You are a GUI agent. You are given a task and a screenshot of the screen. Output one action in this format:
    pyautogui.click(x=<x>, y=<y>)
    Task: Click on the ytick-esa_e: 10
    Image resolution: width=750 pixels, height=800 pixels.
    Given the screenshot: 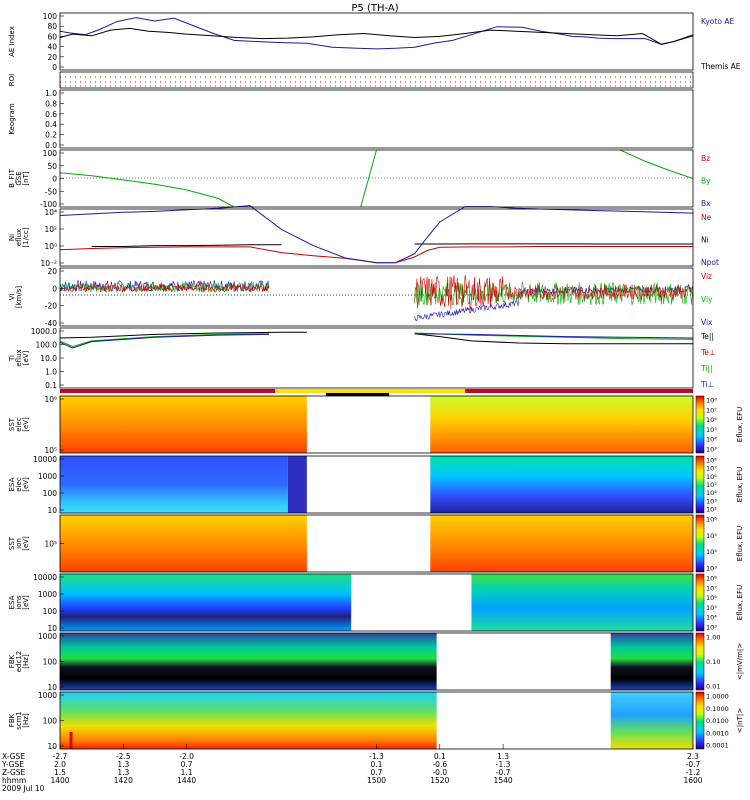 What is the action you would take?
    pyautogui.click(x=52, y=510)
    